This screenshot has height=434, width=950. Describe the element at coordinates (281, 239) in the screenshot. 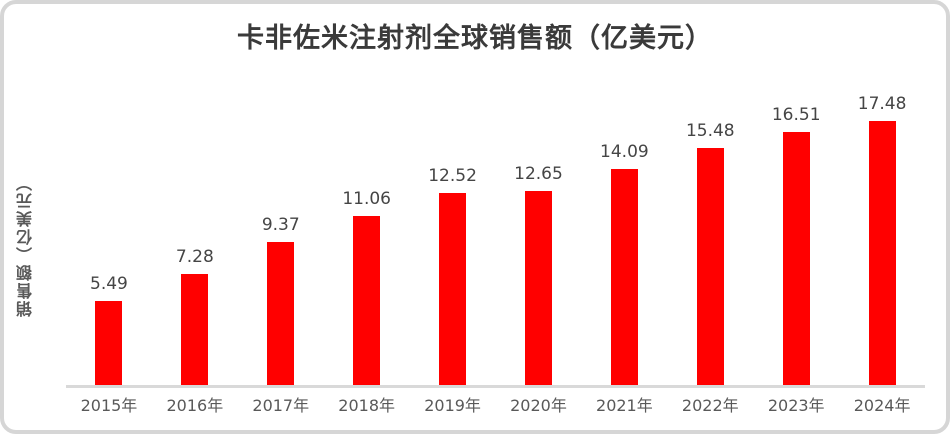

I see `bar-group-2017年: 9.37` at that location.